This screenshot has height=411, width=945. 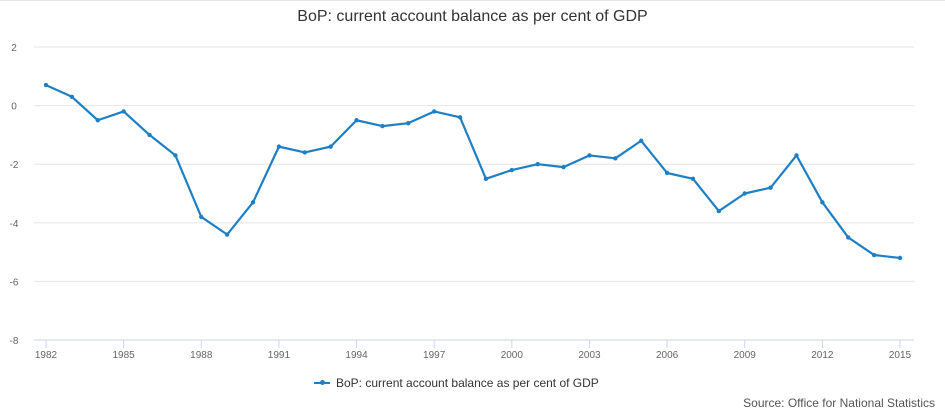 I want to click on x-tick-label: 1991, so click(x=279, y=355).